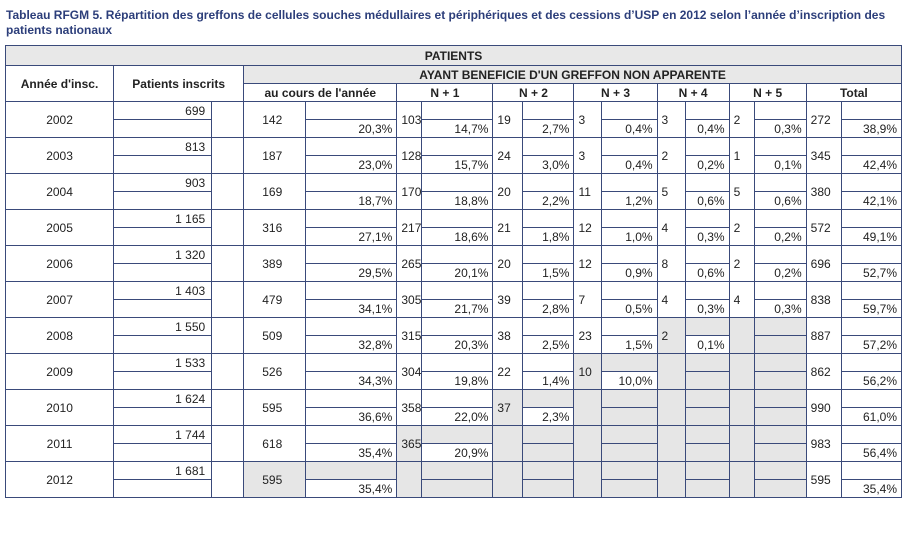 This screenshot has width=911, height=550. I want to click on cell-year: 2012, so click(59, 479).